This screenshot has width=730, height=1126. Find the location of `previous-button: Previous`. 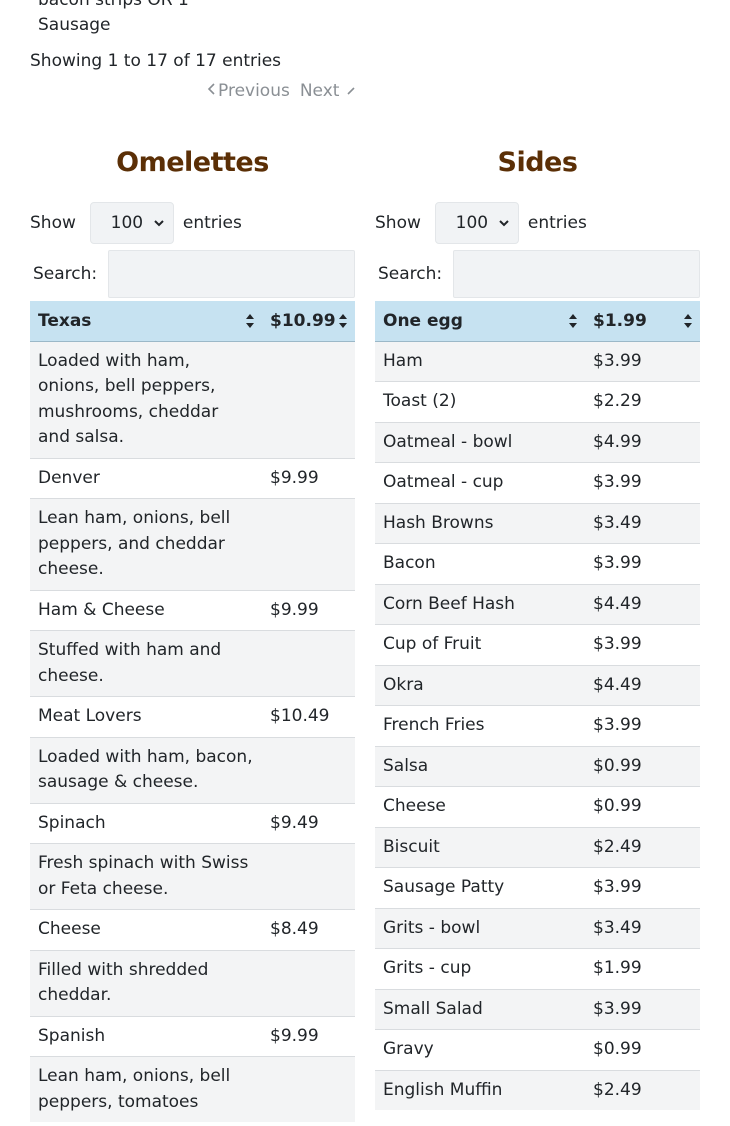

previous-button: Previous is located at coordinates (254, 91).